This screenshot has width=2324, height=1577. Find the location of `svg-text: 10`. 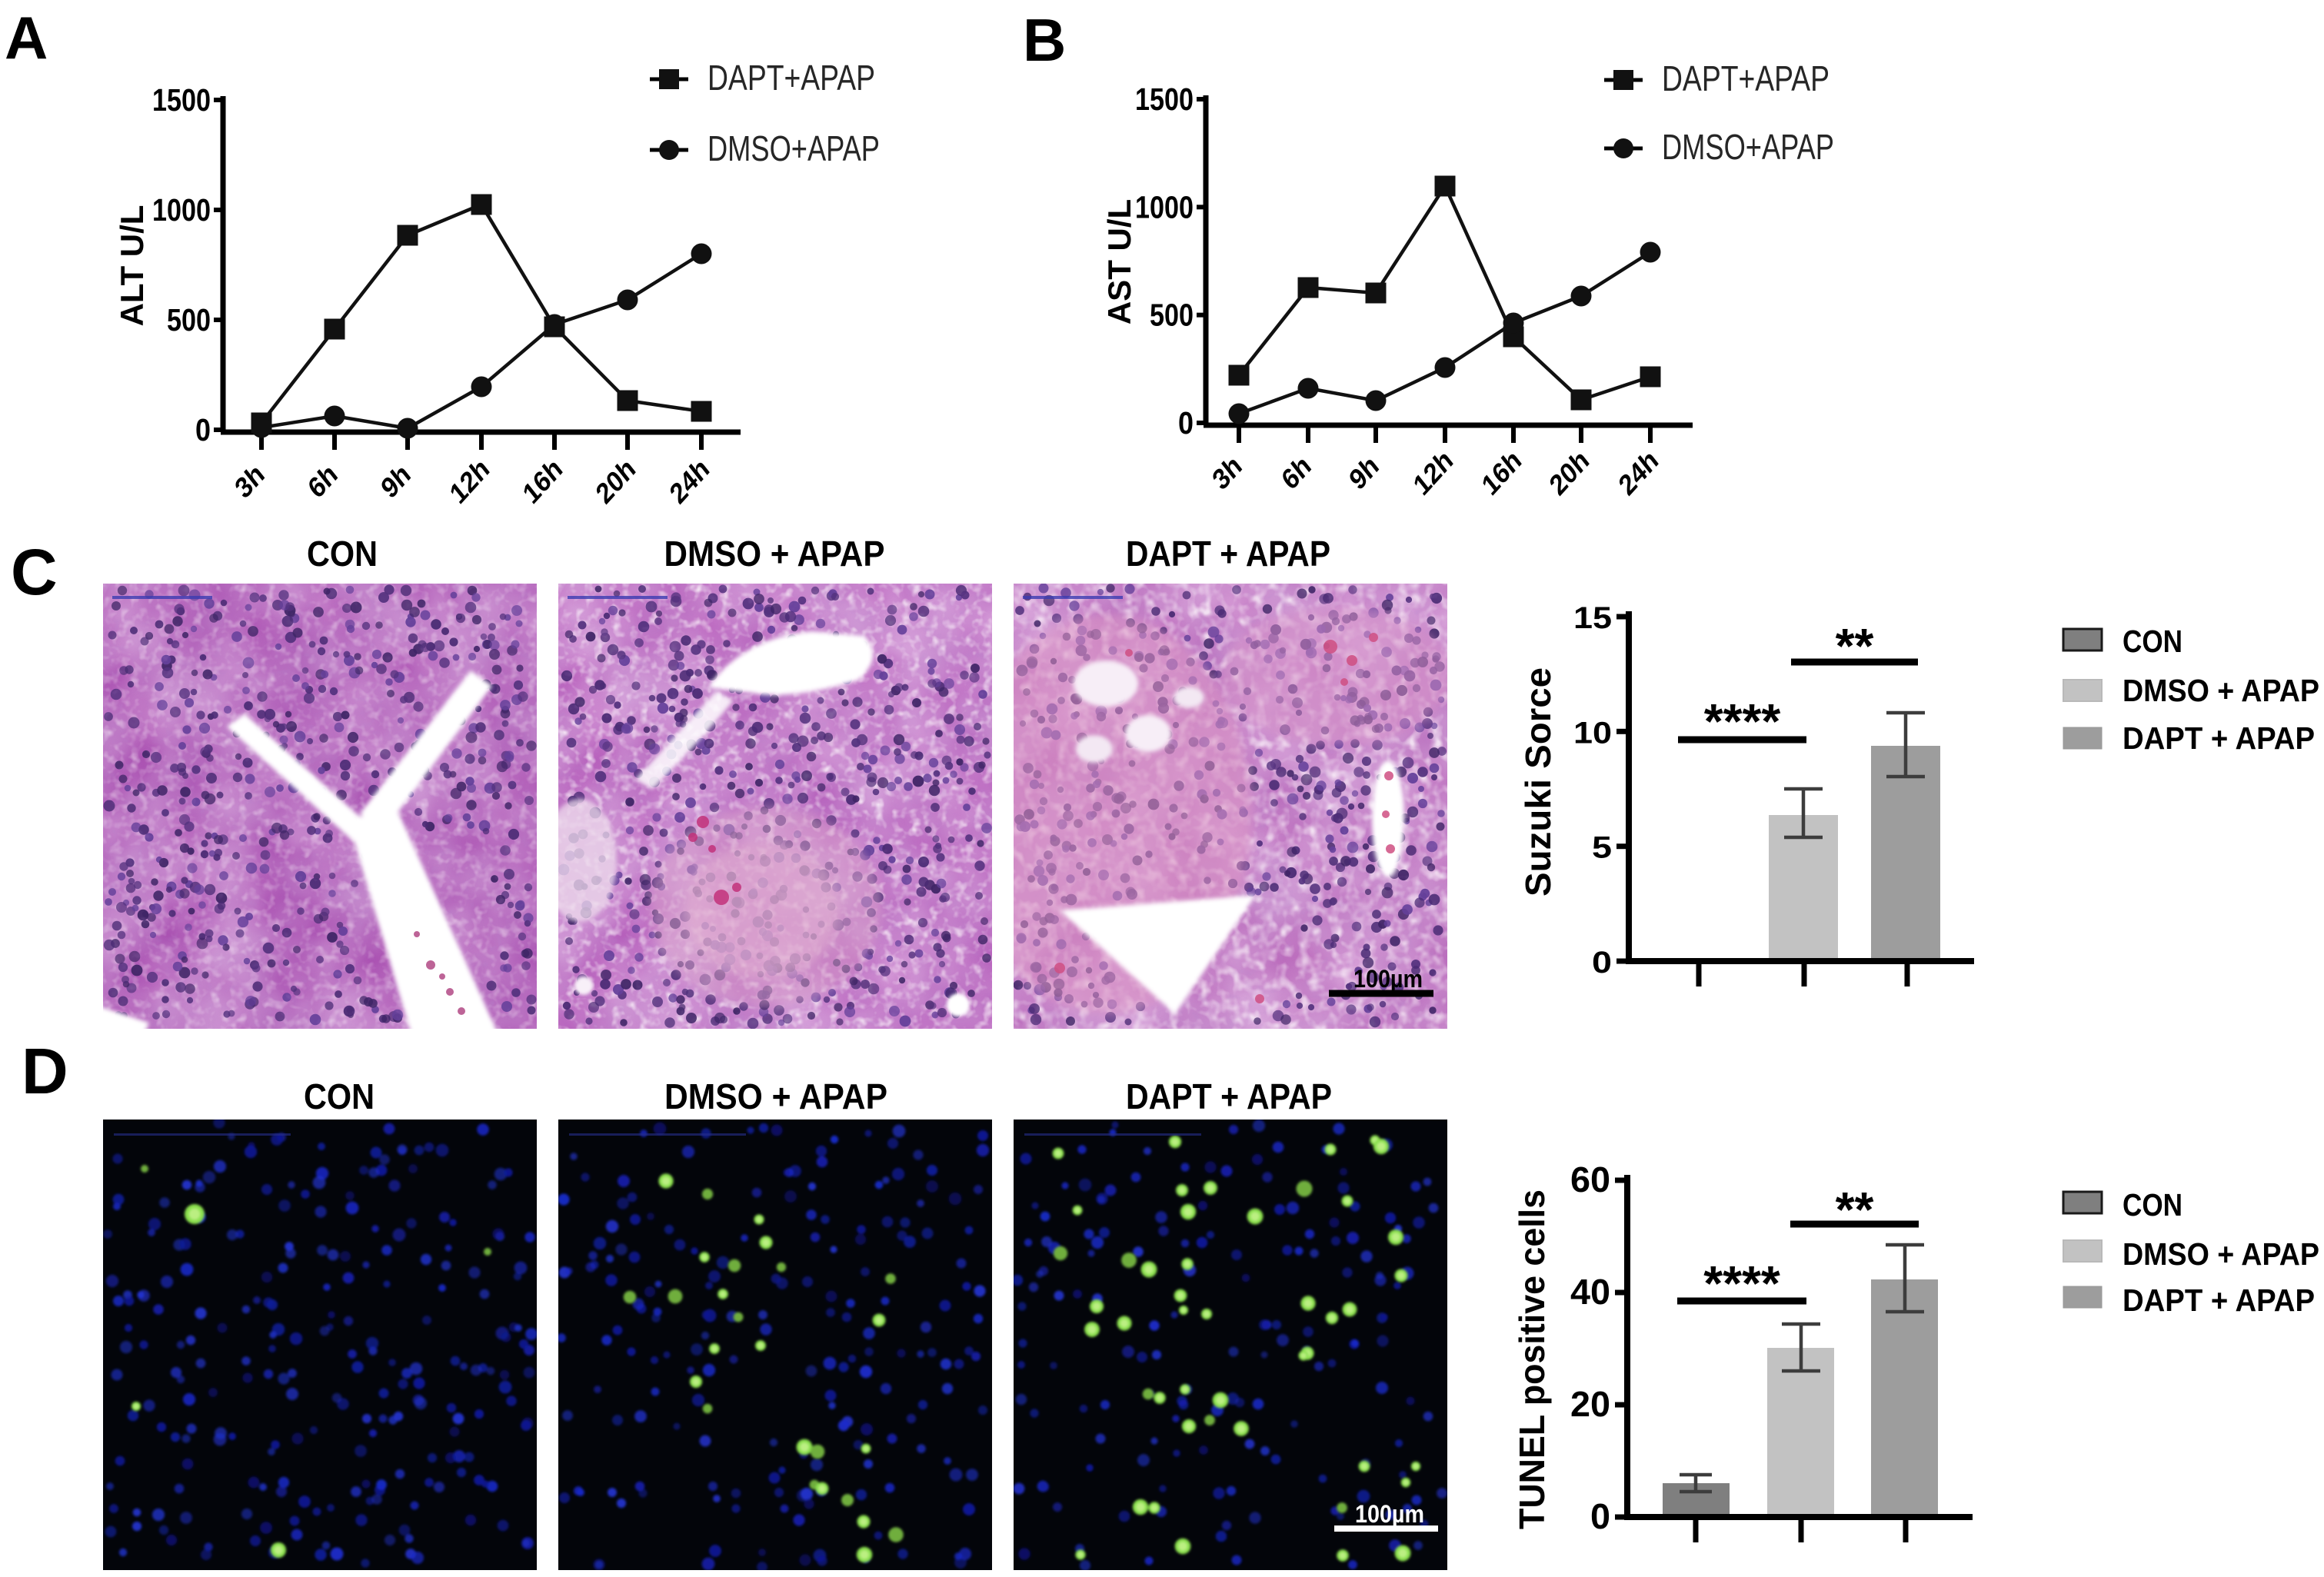

svg-text: 10 is located at coordinates (1592, 733).